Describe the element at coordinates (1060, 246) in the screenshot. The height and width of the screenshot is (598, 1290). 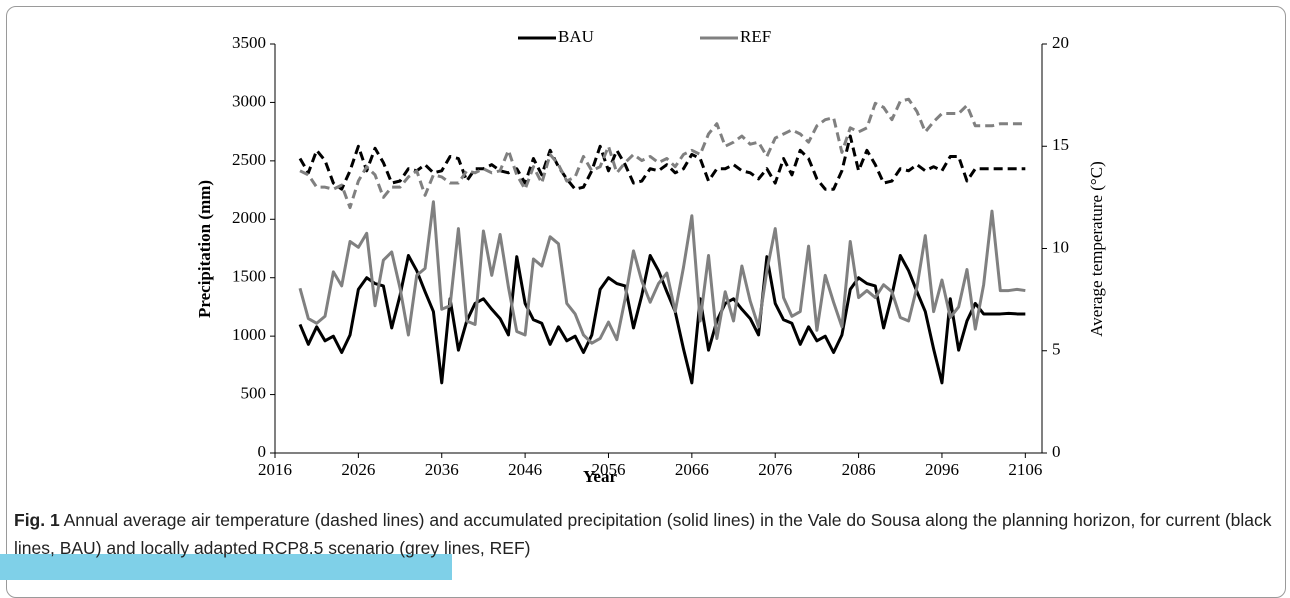
I see `y2-tick-label: 10` at that location.